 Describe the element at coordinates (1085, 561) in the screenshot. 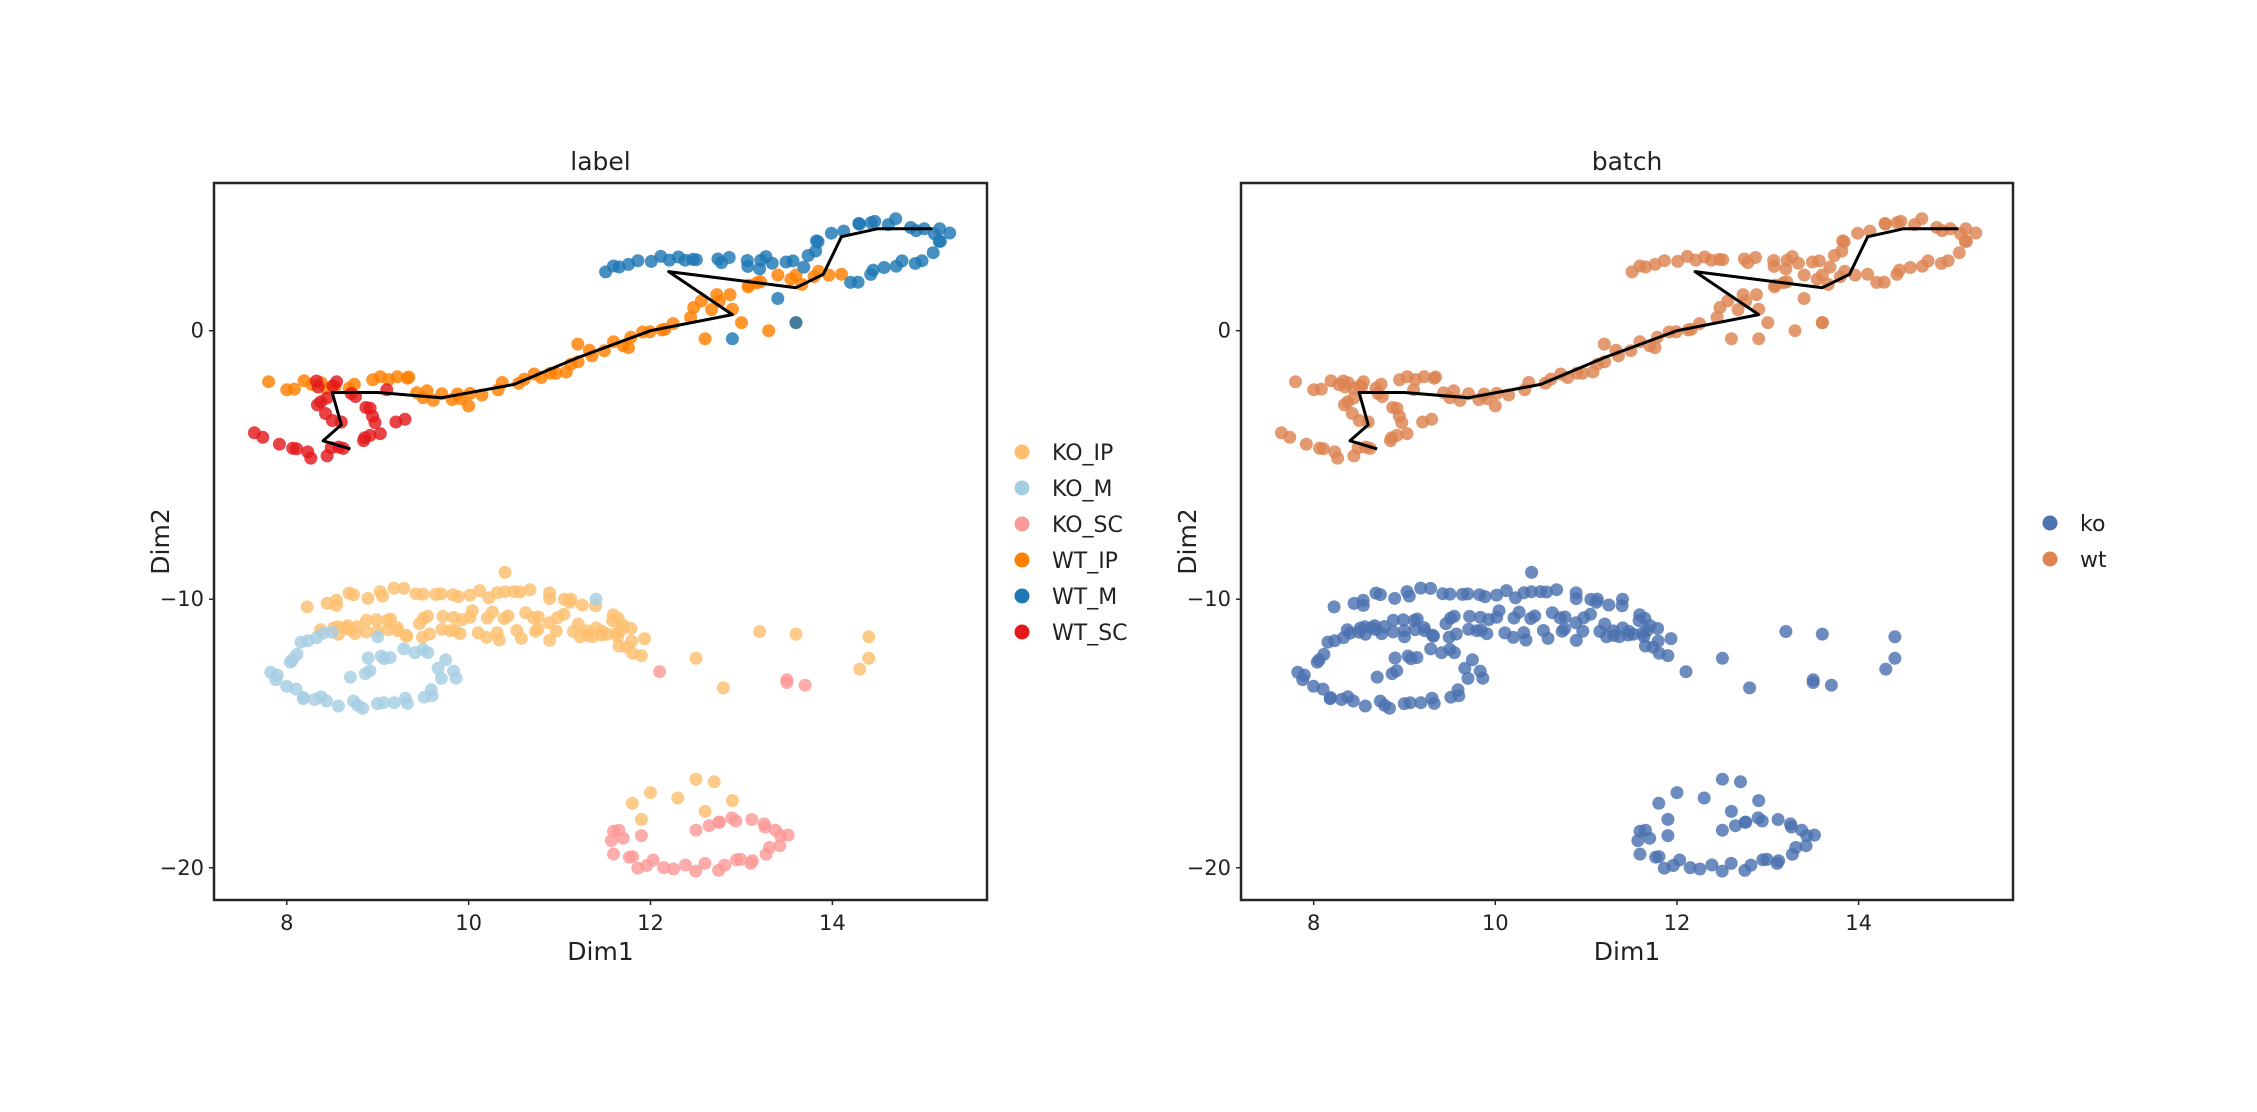

I see `legend-label: WT_IP` at that location.